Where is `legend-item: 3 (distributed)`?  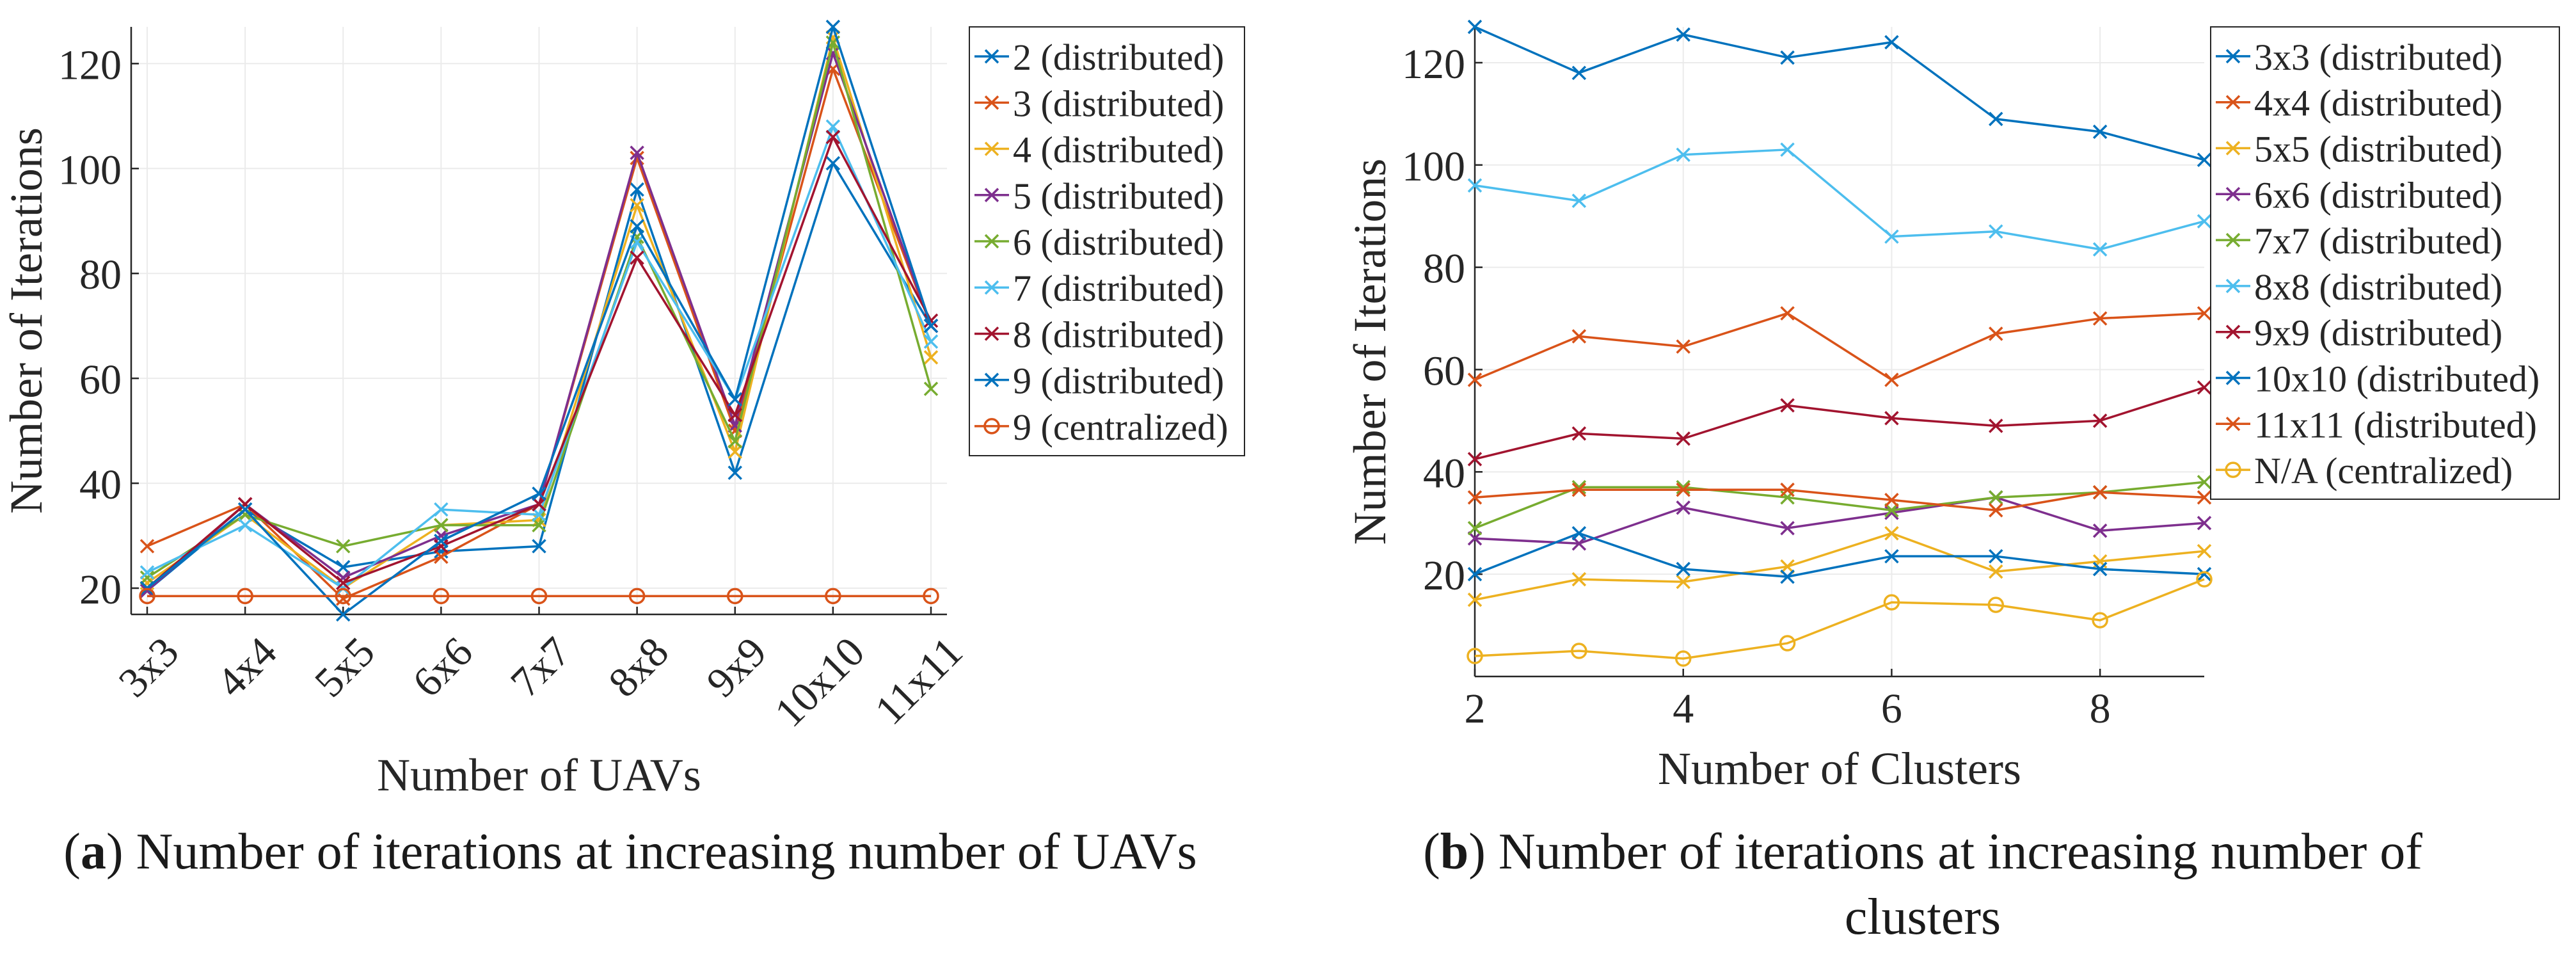
legend-item: 3 (distributed) is located at coordinates (1099, 103).